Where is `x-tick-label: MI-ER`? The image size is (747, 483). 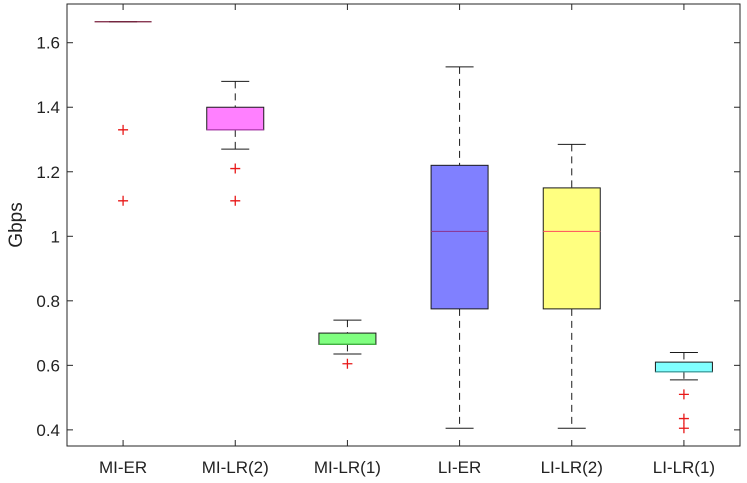
x-tick-label: MI-ER is located at coordinates (123, 467).